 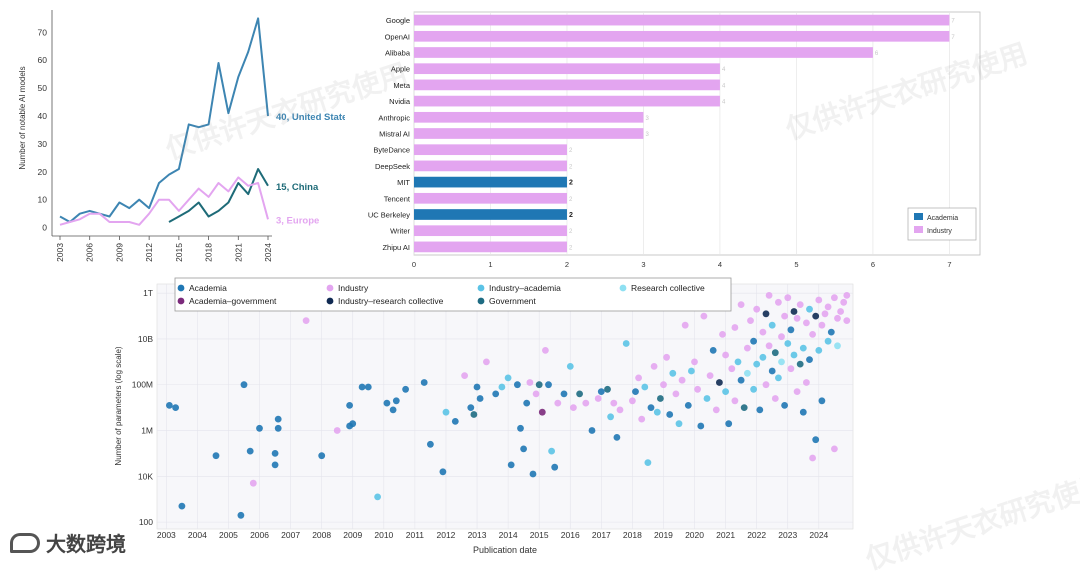 What do you see at coordinates (233, 301) in the screenshot?
I see `legend-label: Academia–government` at bounding box center [233, 301].